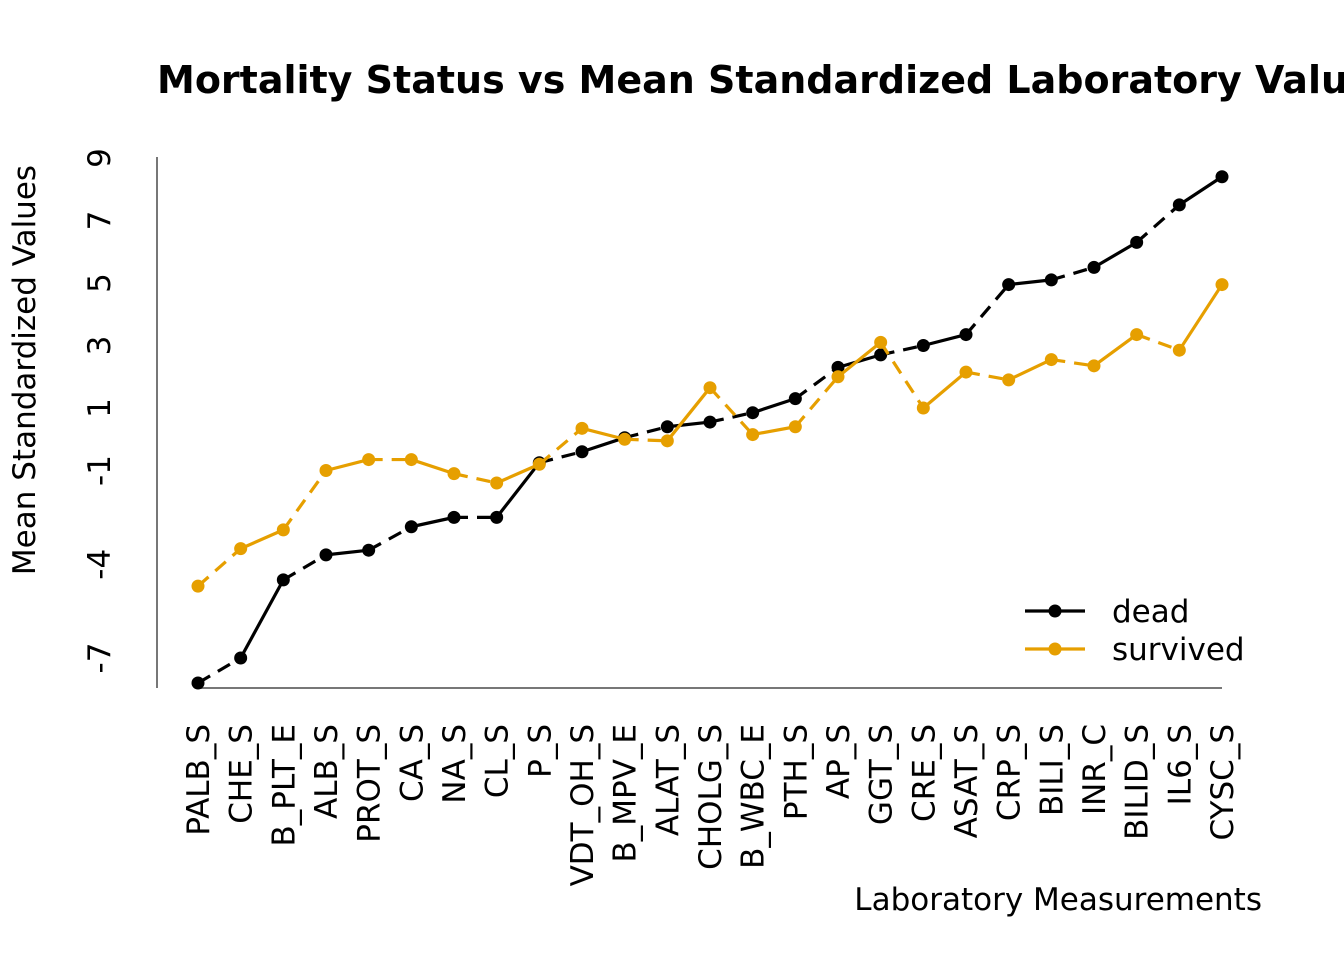  What do you see at coordinates (100, 564) in the screenshot?
I see `y-tick-label: -4` at bounding box center [100, 564].